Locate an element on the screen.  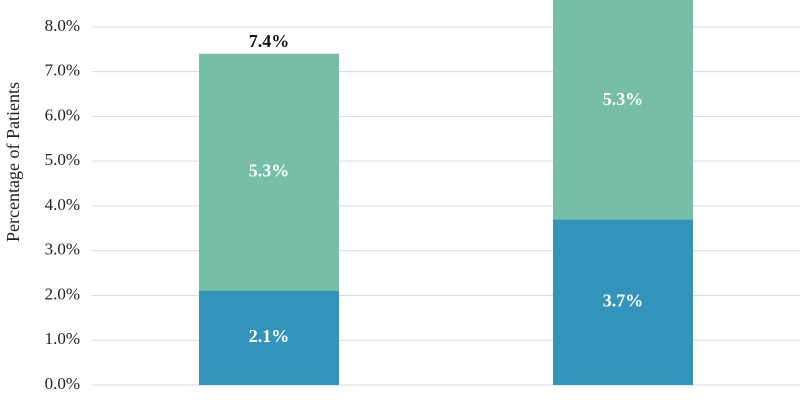
y-tick-label: 8.0% is located at coordinates (62, 25).